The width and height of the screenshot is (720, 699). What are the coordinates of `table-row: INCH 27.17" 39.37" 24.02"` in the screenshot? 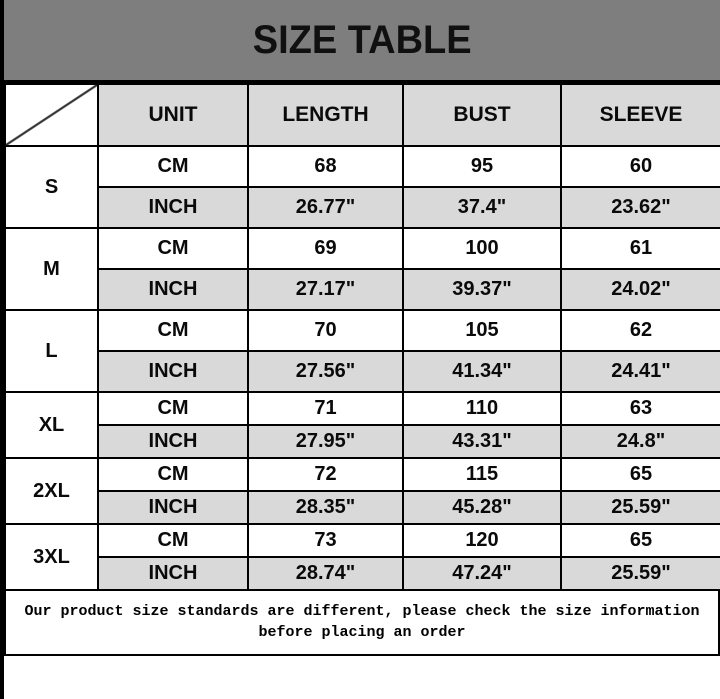 It's located at (362, 289).